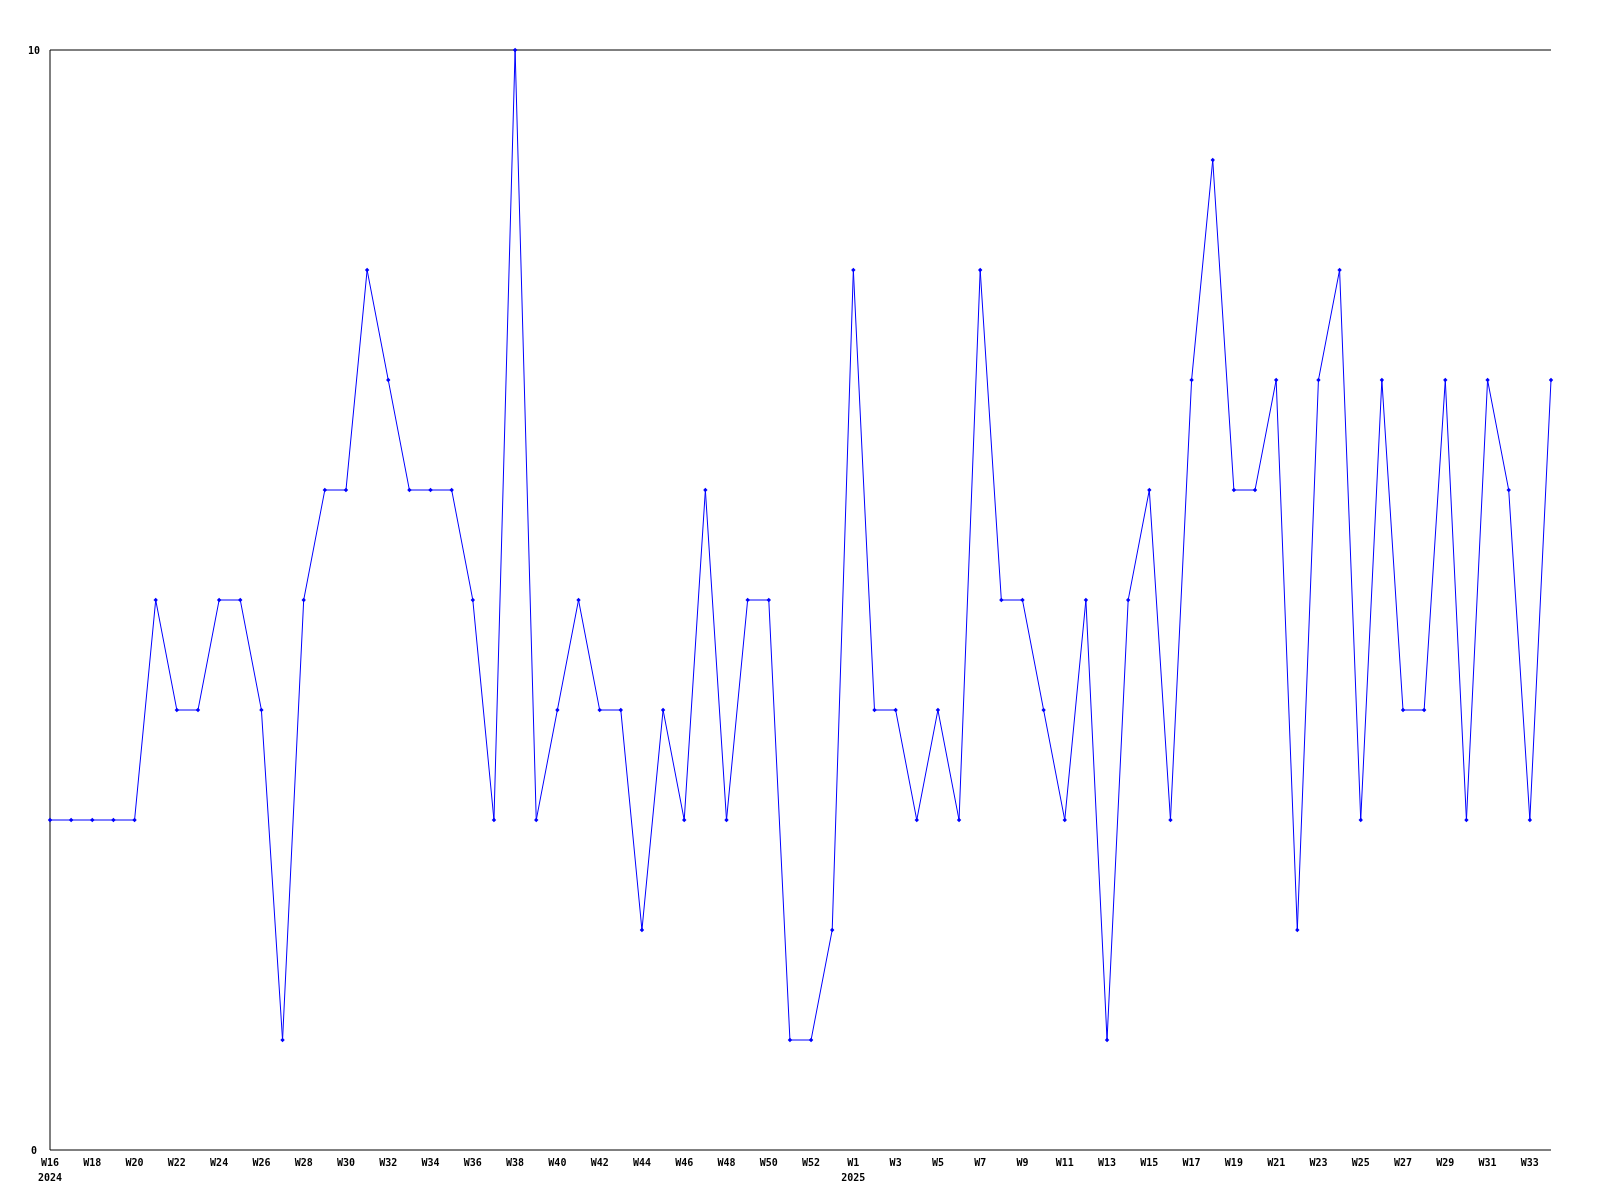 The image size is (1600, 1200). What do you see at coordinates (1149, 1162) in the screenshot?
I see `x-tick-label: W15` at bounding box center [1149, 1162].